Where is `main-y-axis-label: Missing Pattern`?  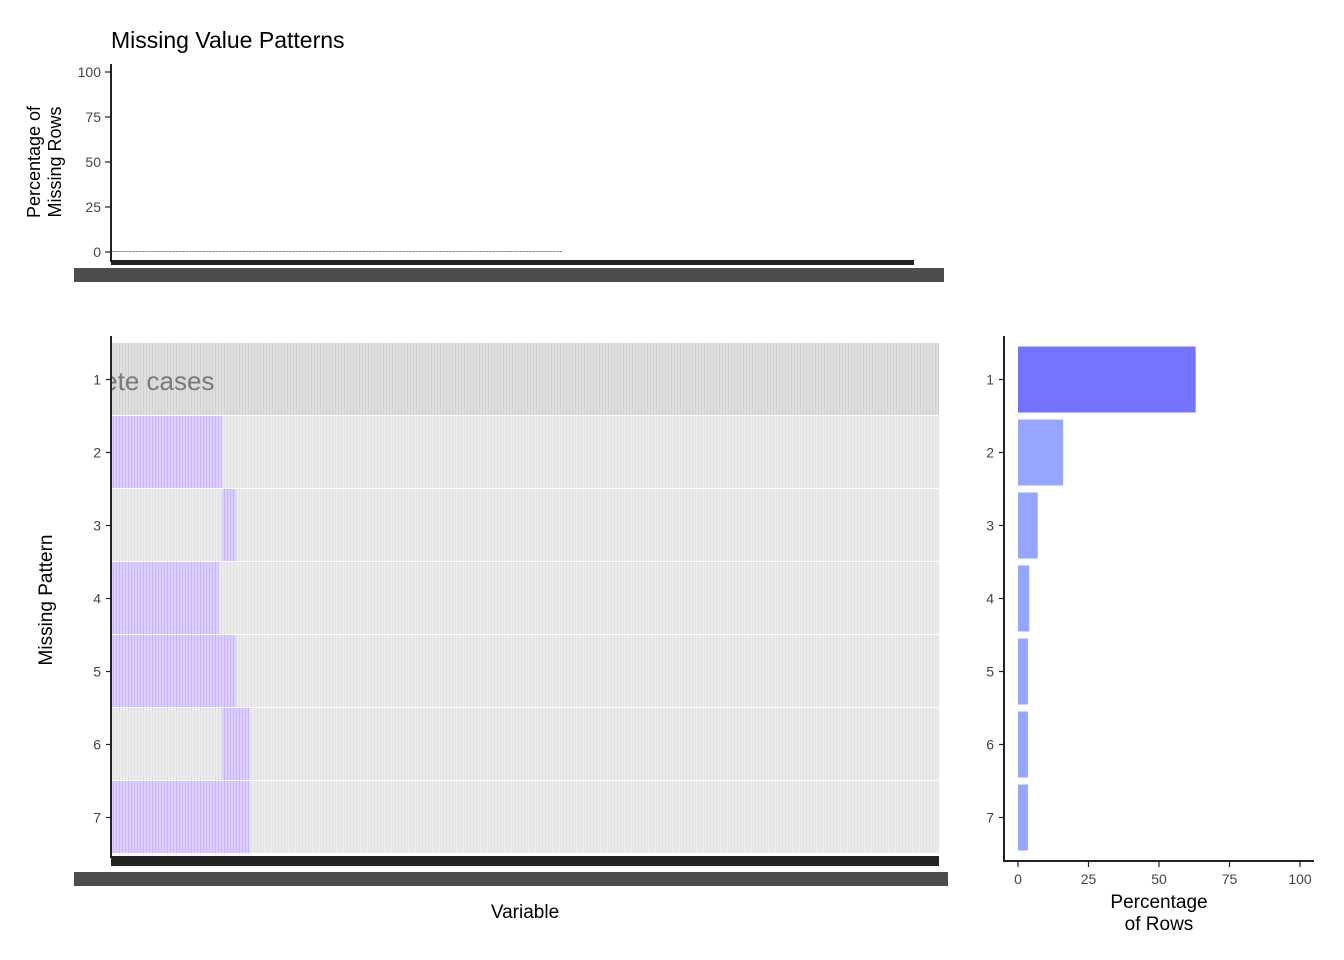
main-y-axis-label: Missing Pattern is located at coordinates (46, 600).